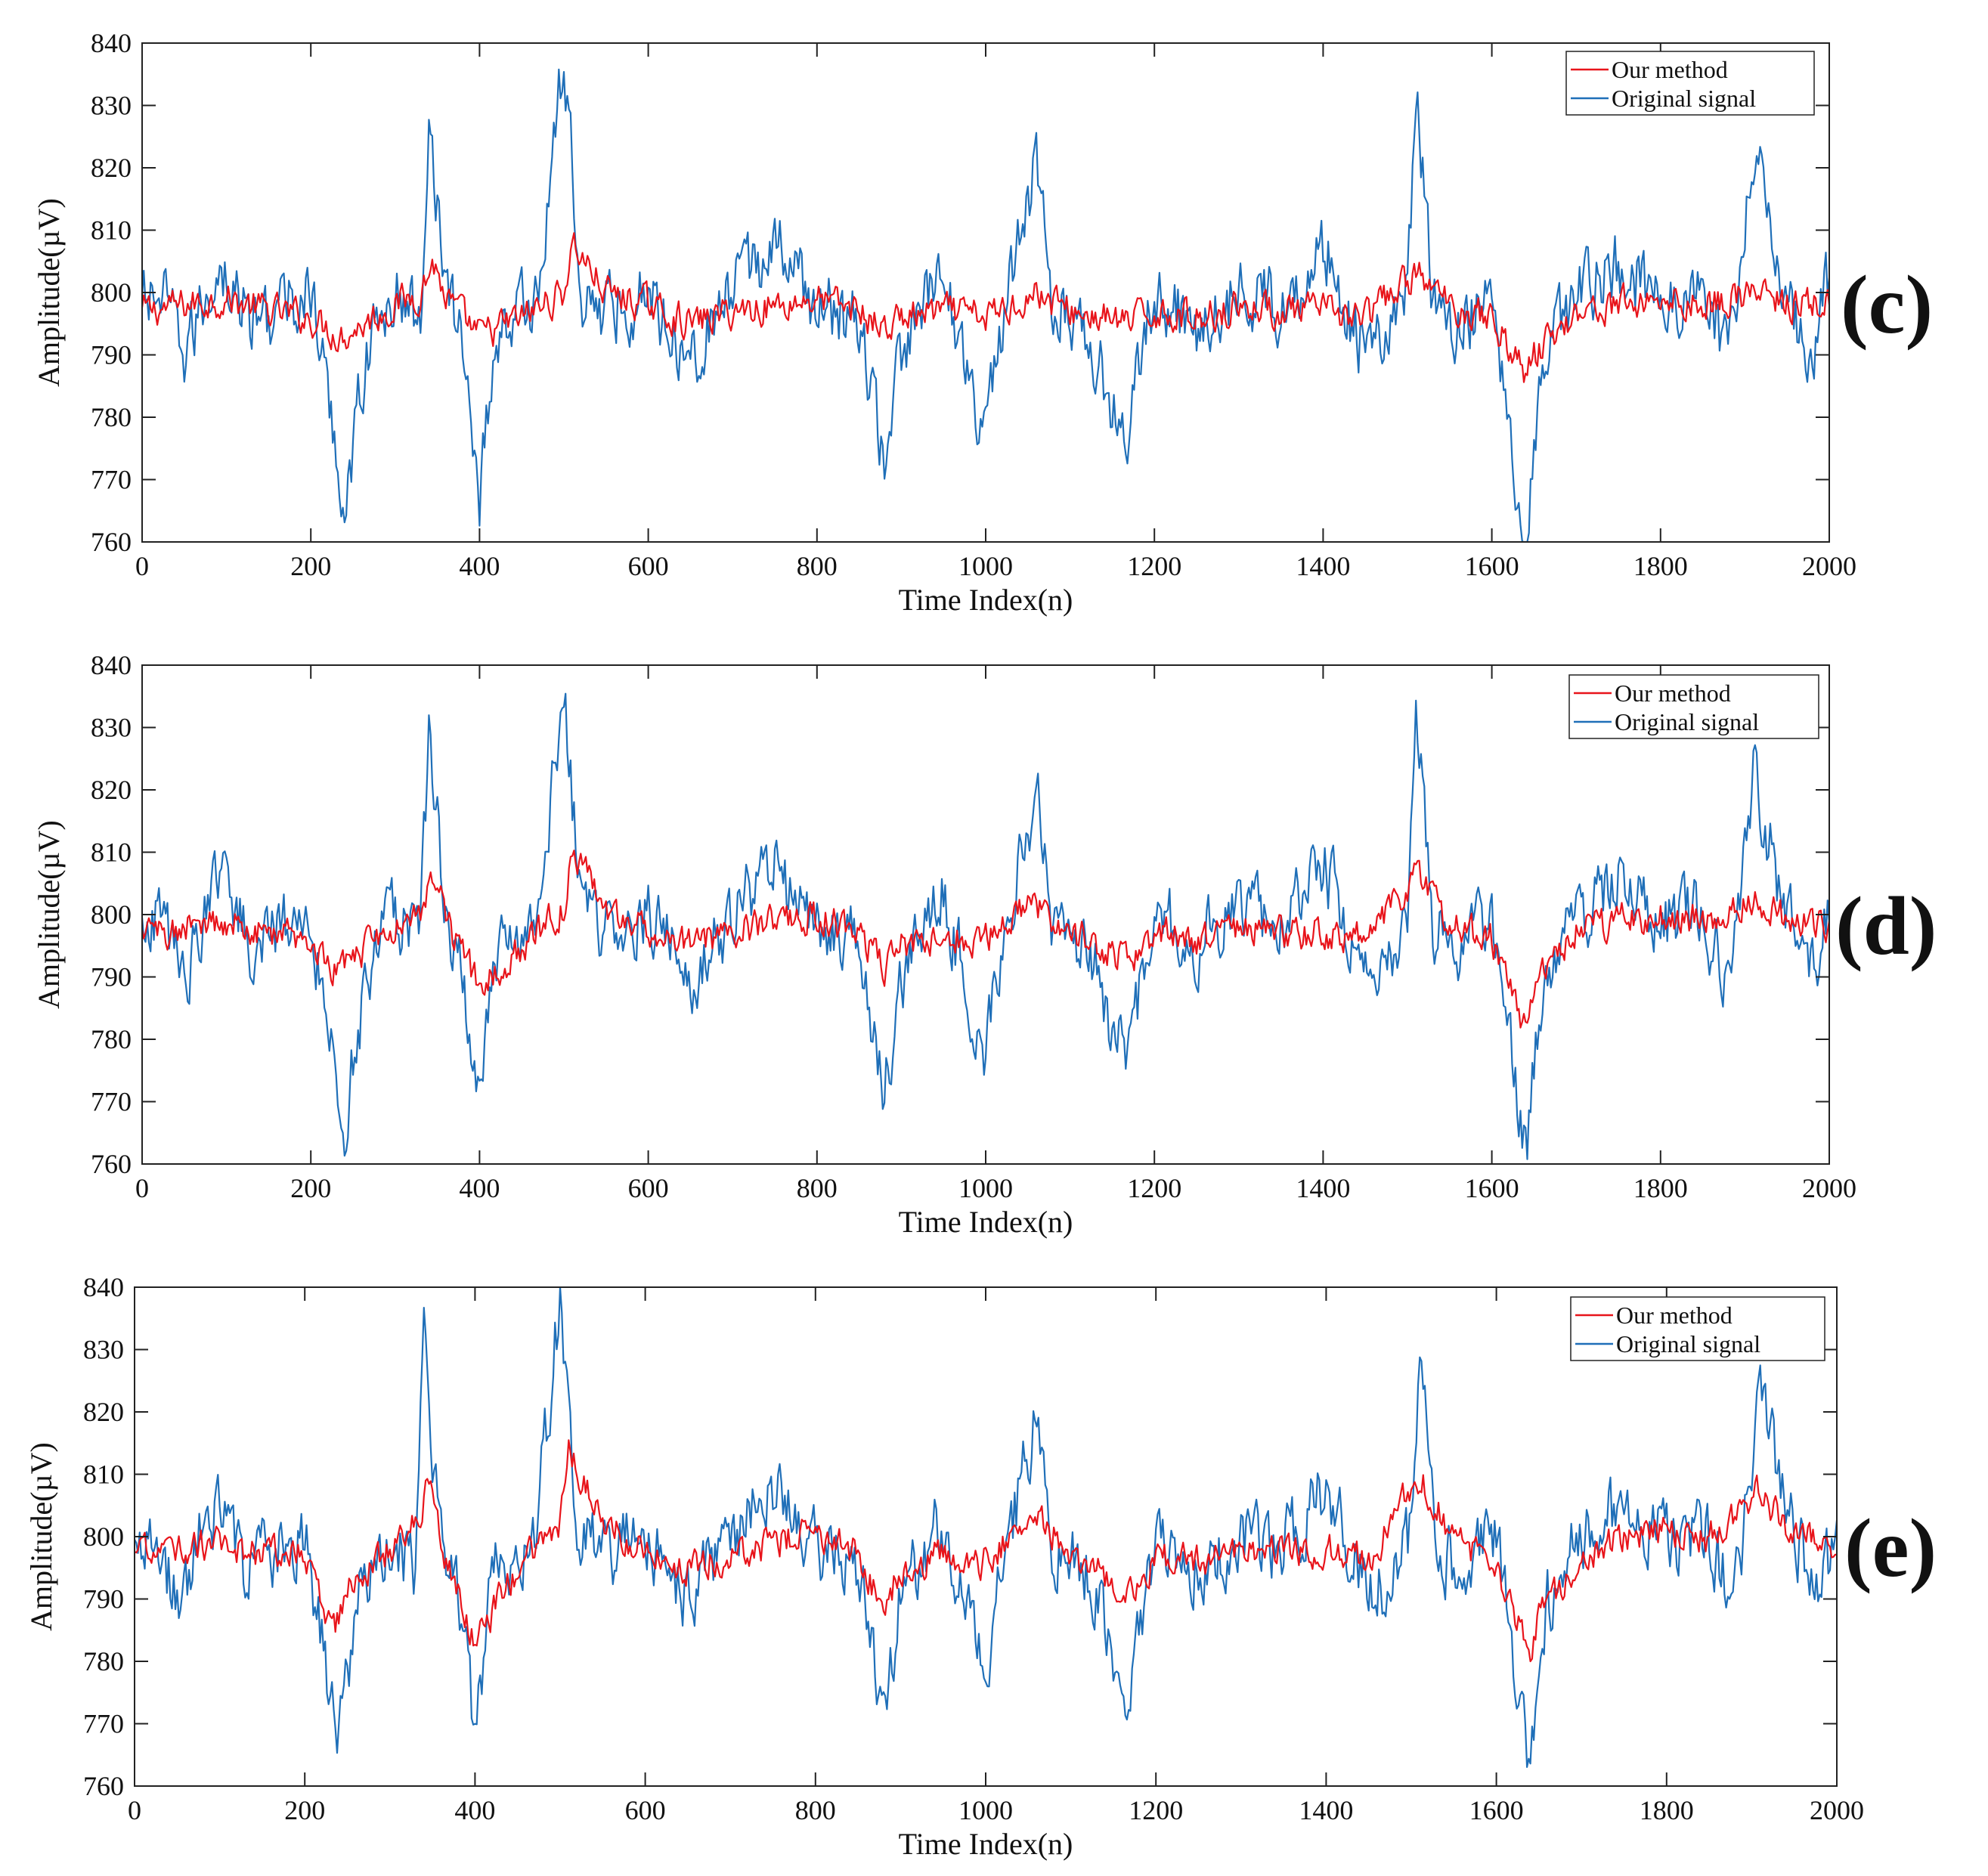  I want to click on panel-label: (d), so click(1886, 926).